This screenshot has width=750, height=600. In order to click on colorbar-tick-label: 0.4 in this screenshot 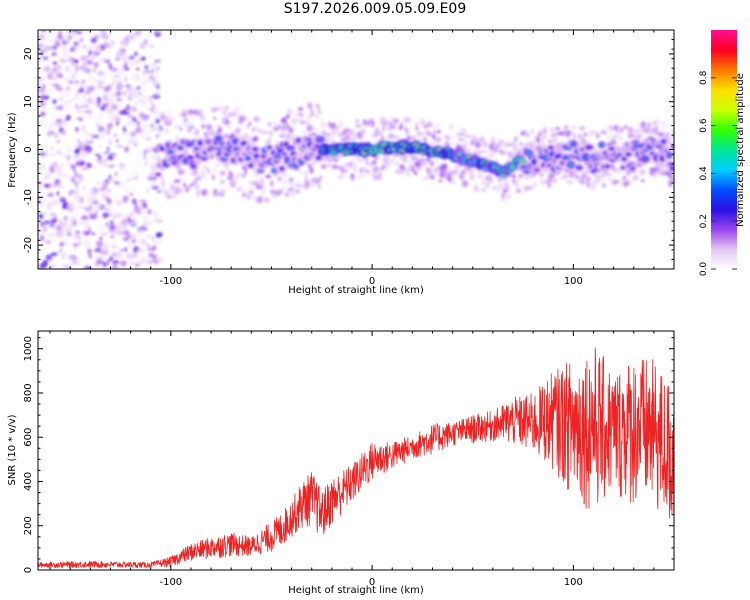, I will do `click(704, 173)`.